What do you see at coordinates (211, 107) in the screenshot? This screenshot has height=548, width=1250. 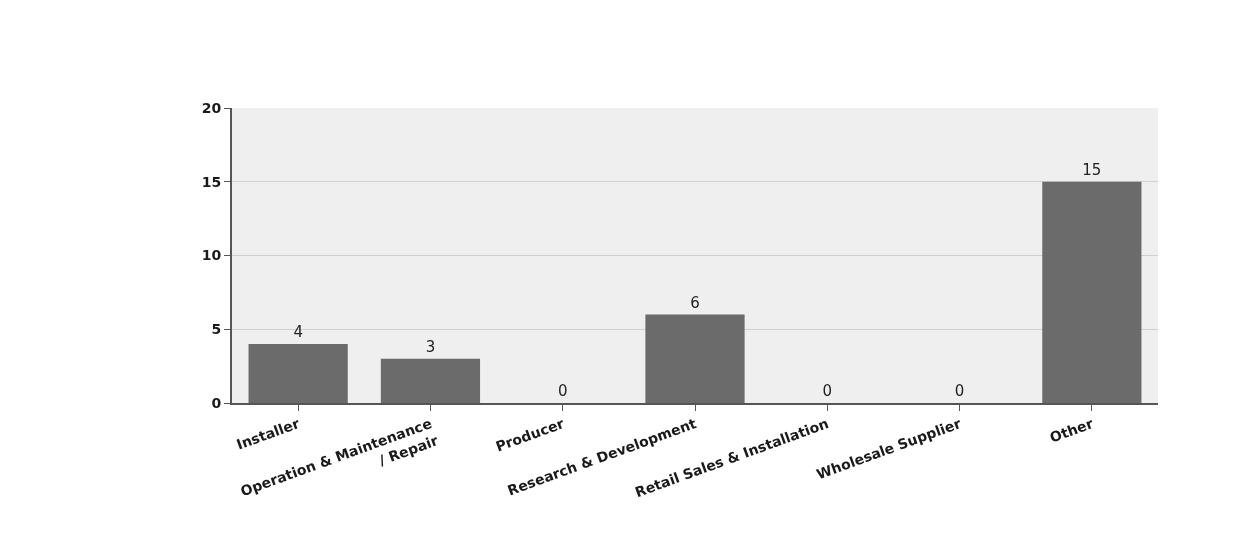 I see `y-tick-label: 20` at bounding box center [211, 107].